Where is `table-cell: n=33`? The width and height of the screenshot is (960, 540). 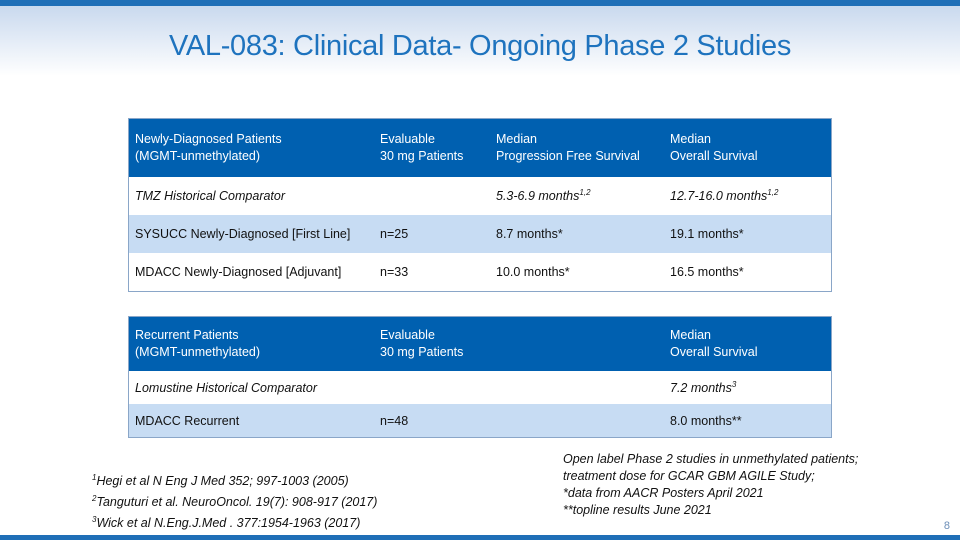 table-cell: n=33 is located at coordinates (432, 272).